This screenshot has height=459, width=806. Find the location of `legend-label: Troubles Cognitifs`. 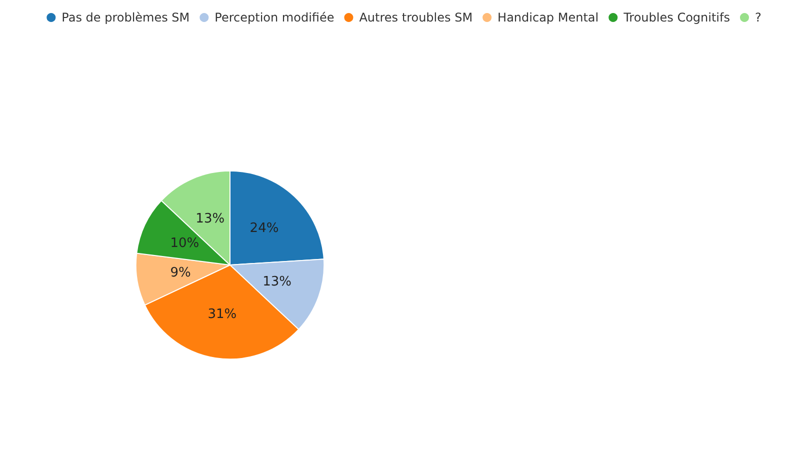

legend-label: Troubles Cognitifs is located at coordinates (676, 17).